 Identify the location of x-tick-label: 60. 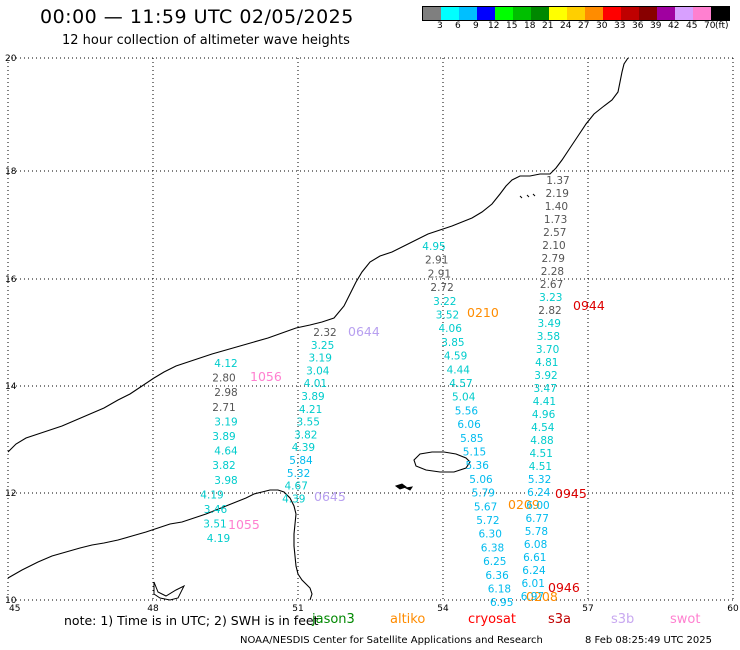
(733, 609).